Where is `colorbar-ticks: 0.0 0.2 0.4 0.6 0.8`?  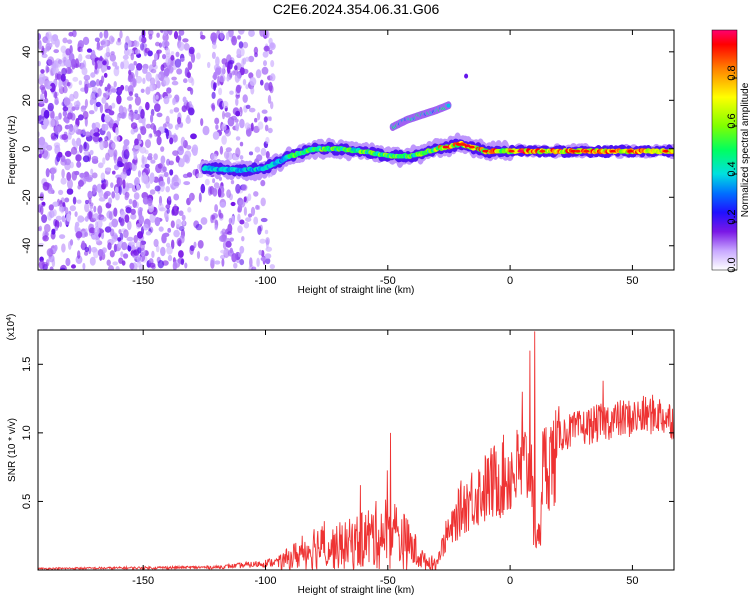 colorbar-ticks: 0.0 0.2 0.4 0.6 0.8 is located at coordinates (732, 168).